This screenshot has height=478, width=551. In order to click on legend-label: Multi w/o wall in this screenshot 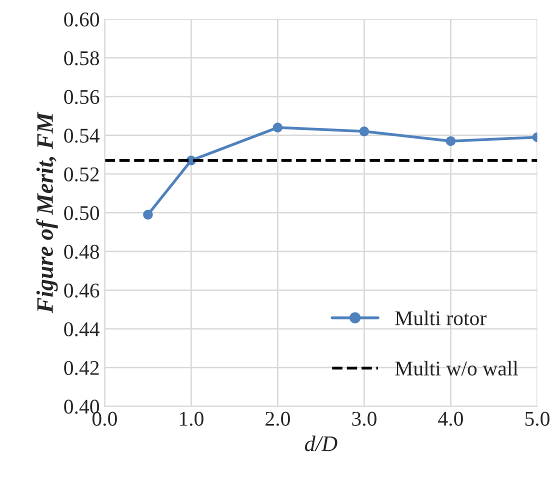, I will do `click(456, 368)`.